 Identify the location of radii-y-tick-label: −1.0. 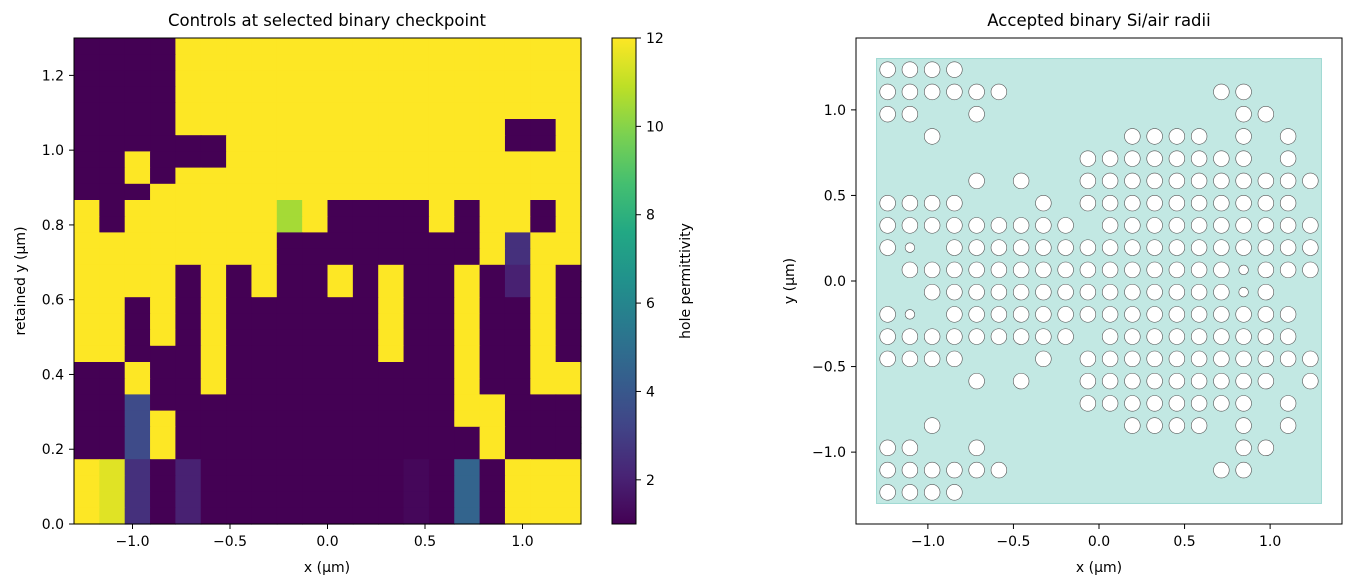
(829, 453).